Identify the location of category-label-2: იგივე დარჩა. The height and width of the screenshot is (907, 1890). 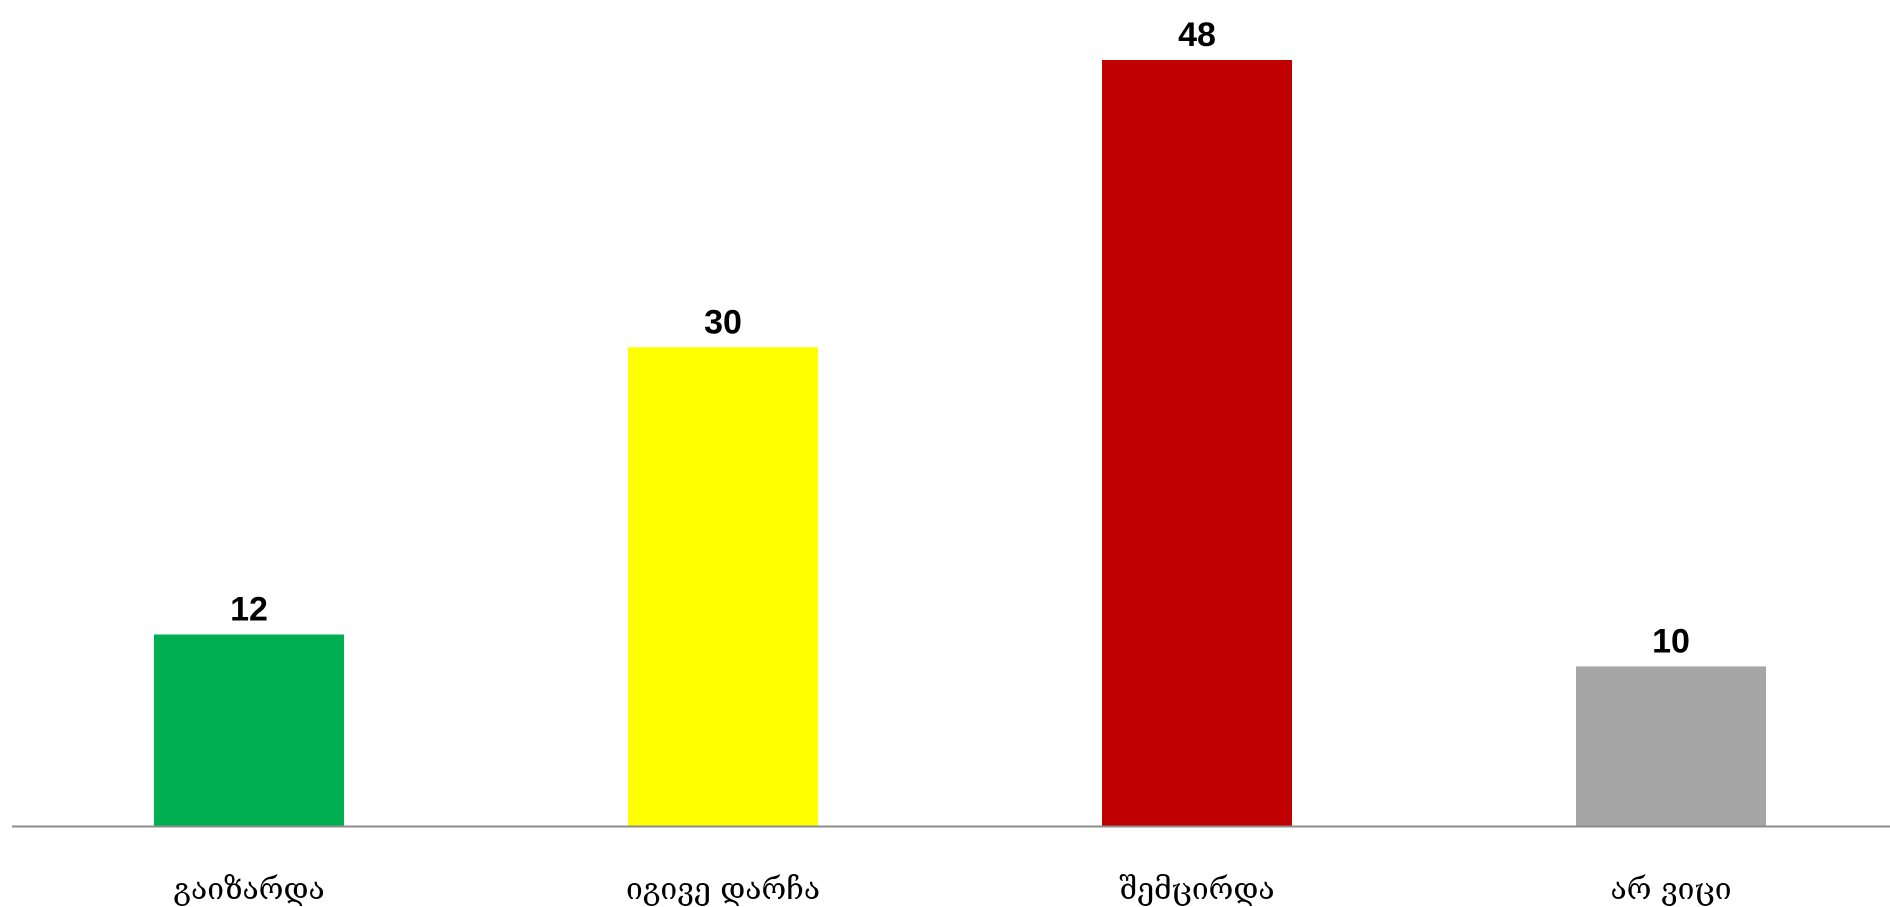
(723, 889).